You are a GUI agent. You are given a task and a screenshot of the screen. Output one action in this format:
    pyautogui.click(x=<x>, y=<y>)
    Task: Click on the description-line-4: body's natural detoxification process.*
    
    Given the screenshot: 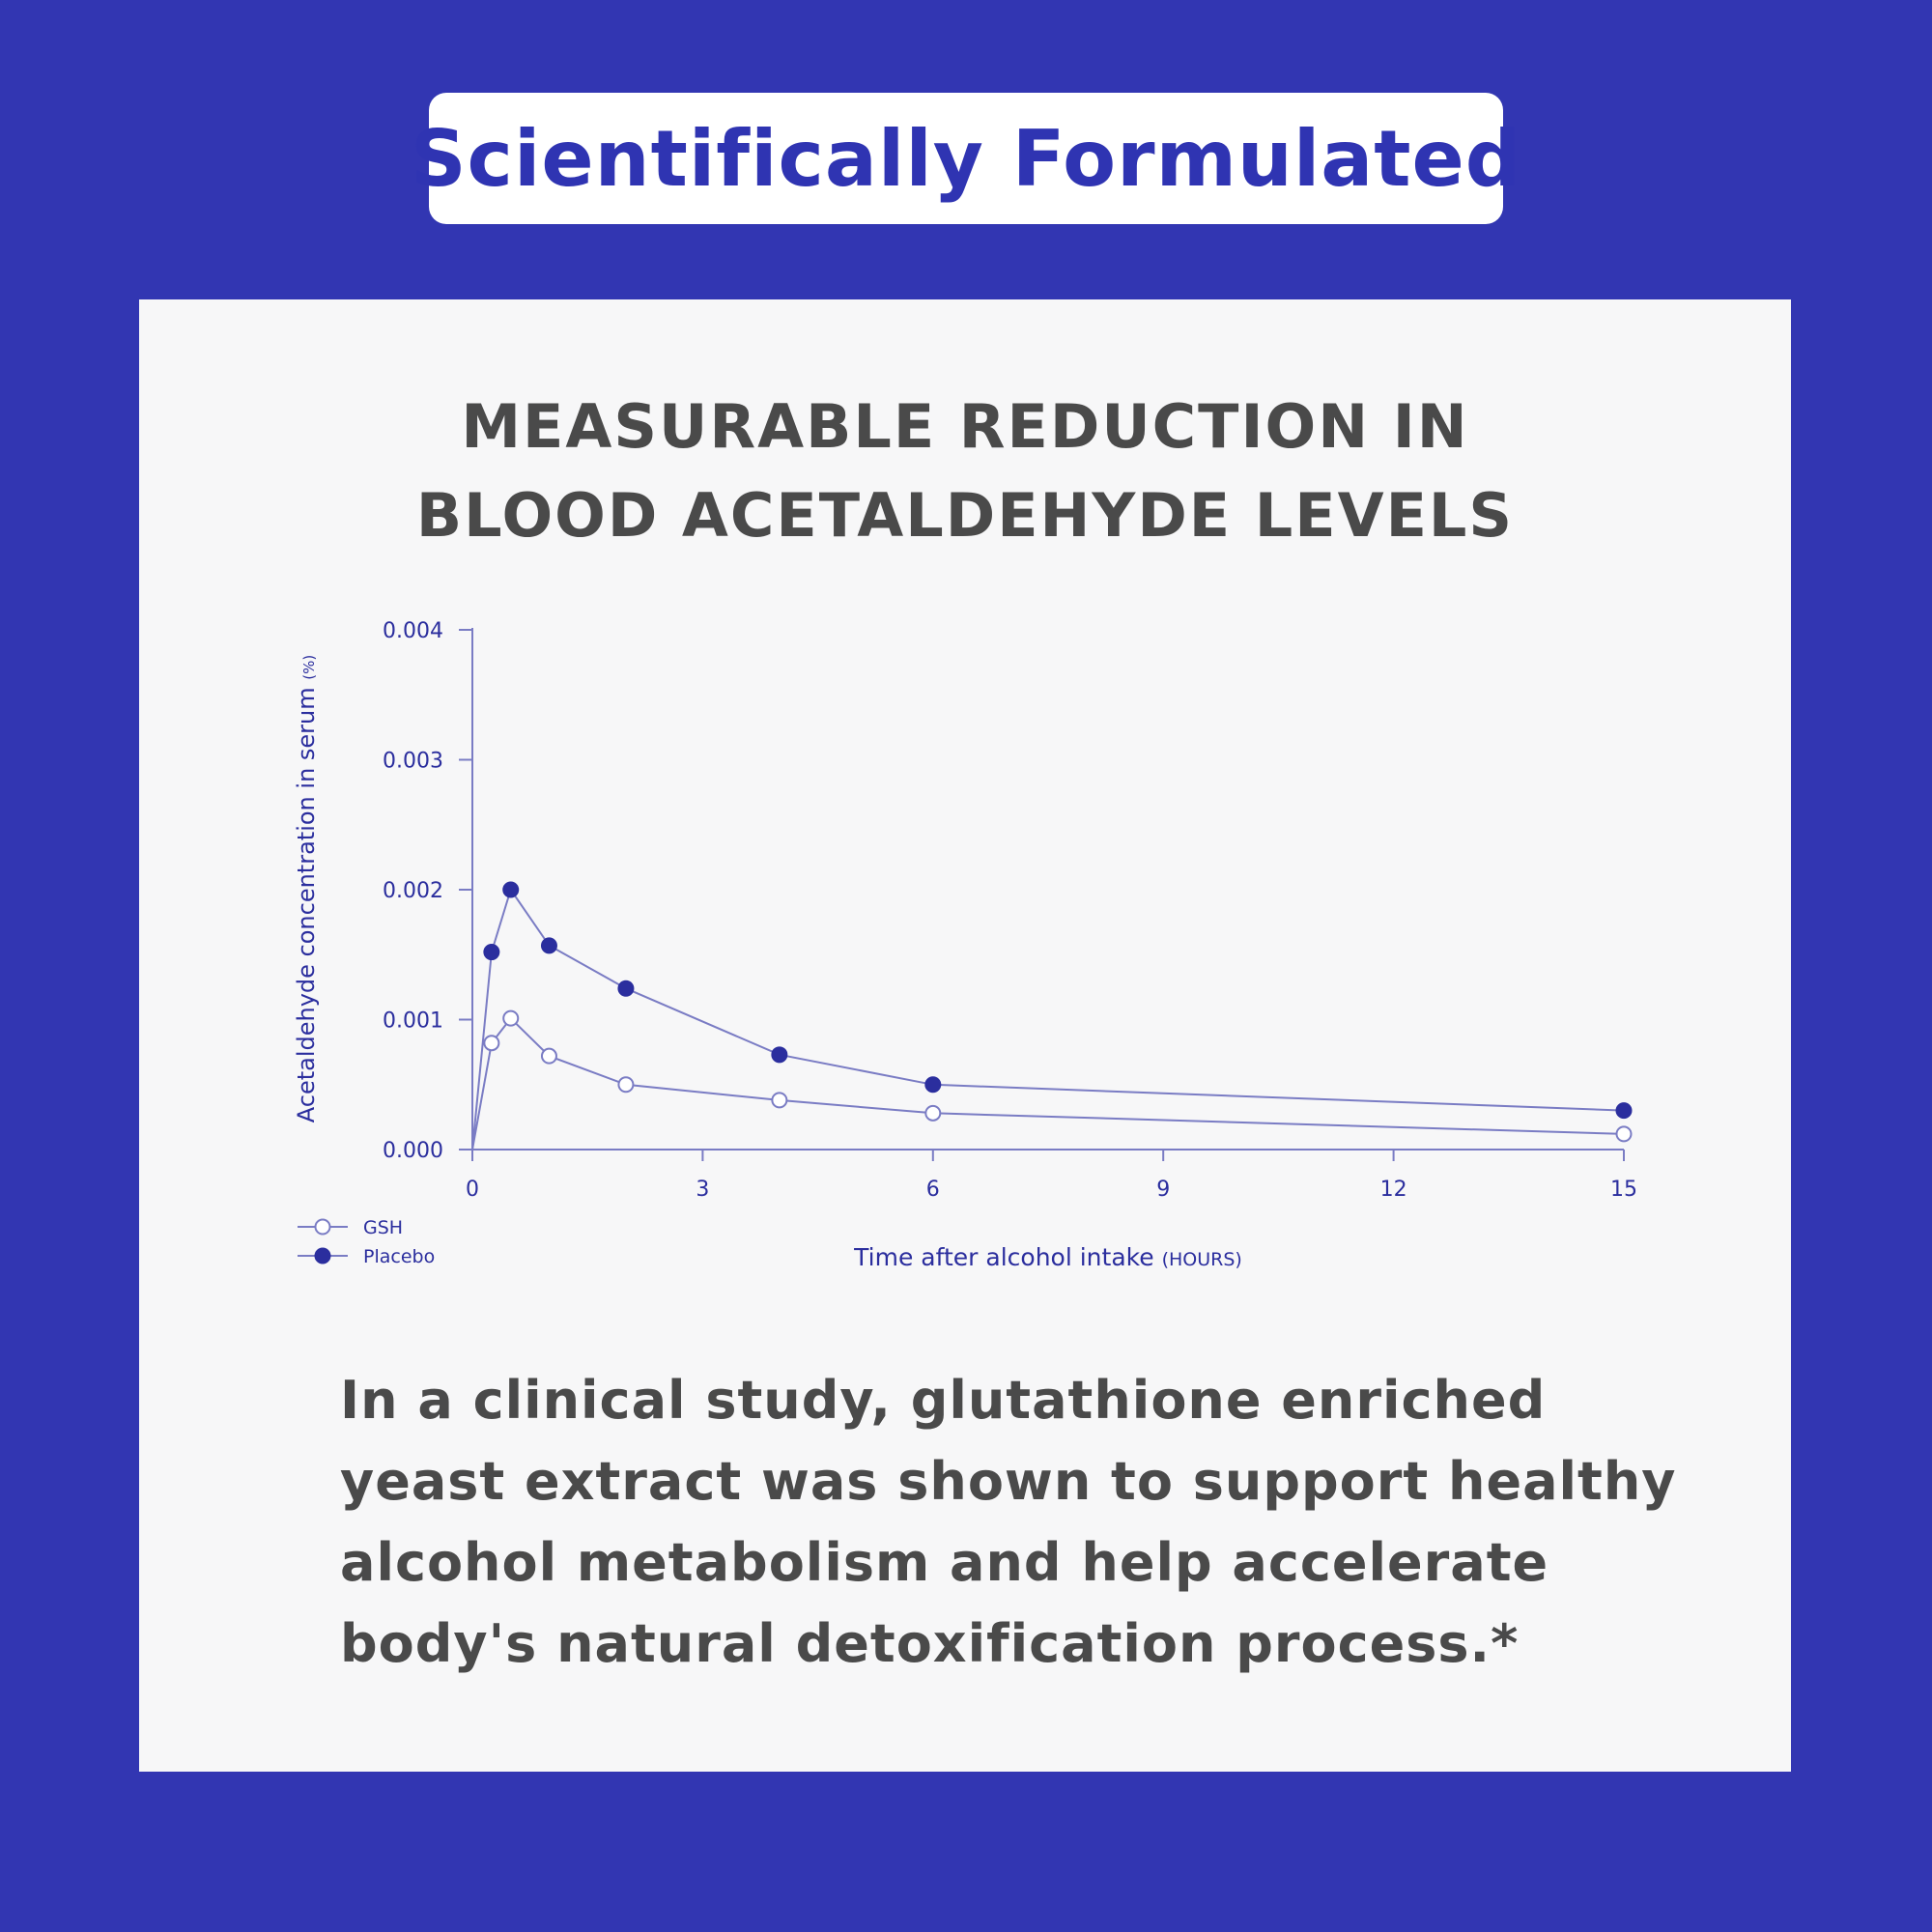 What is the action you would take?
    pyautogui.click(x=930, y=1643)
    